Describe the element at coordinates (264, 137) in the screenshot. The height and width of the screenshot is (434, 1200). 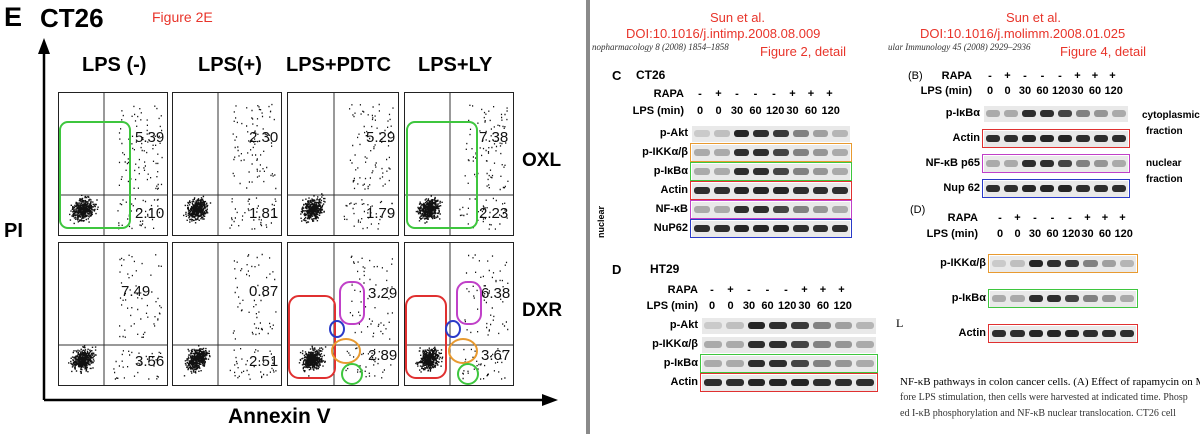
I see `quadrant-value: 2.30` at that location.